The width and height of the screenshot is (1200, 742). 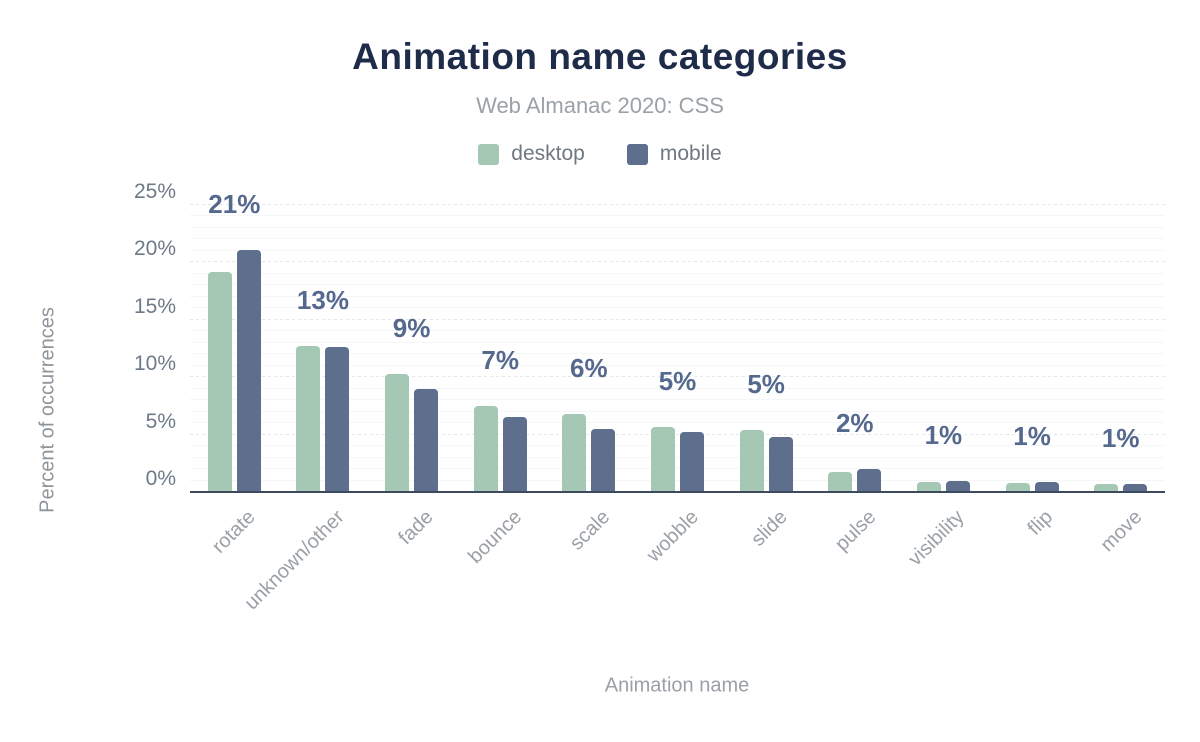 I want to click on bar-group-rotate: 21% rotate, so click(x=234, y=373).